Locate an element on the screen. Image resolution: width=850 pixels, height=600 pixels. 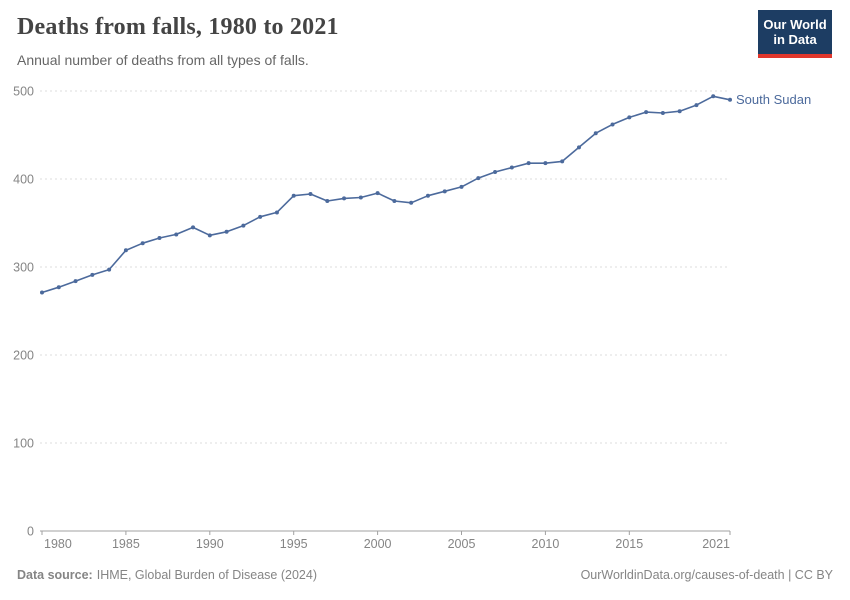
x-tick-label: 2021 is located at coordinates (716, 544).